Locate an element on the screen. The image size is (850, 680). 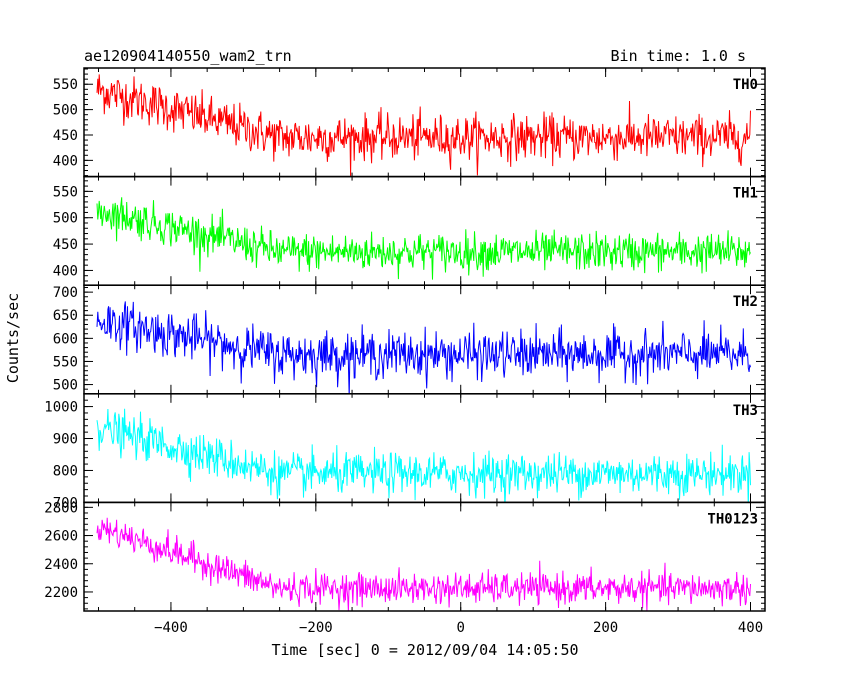
y-tick-label: 2200 is located at coordinates (61, 593).